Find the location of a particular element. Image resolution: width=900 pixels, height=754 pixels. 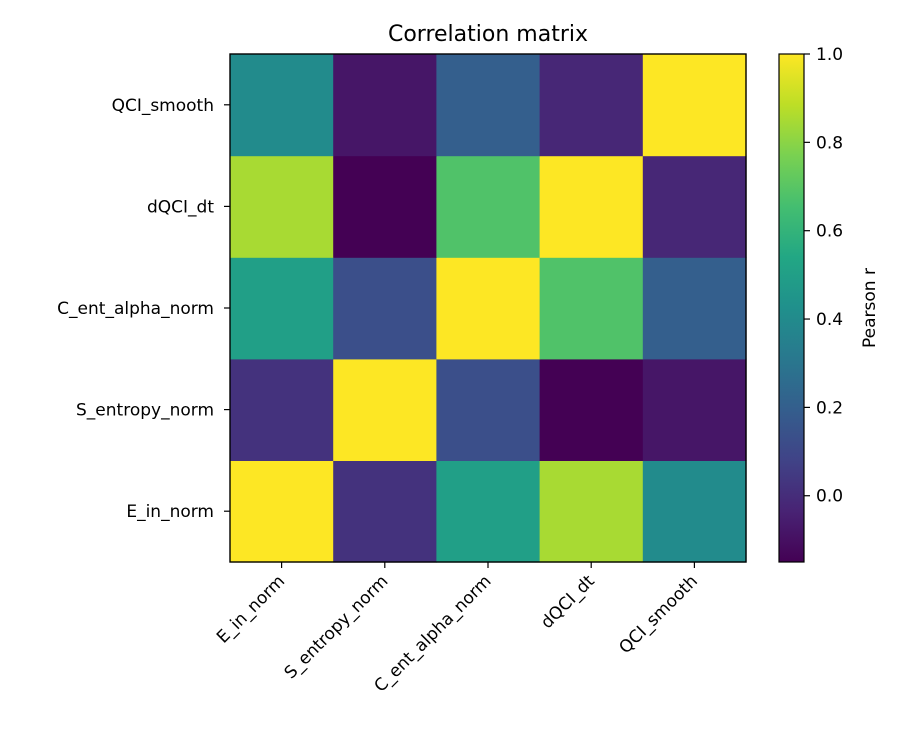

heatmap-cell-C_ent_alpha_norm-C_ent_alpha_norm is located at coordinates (488, 308).